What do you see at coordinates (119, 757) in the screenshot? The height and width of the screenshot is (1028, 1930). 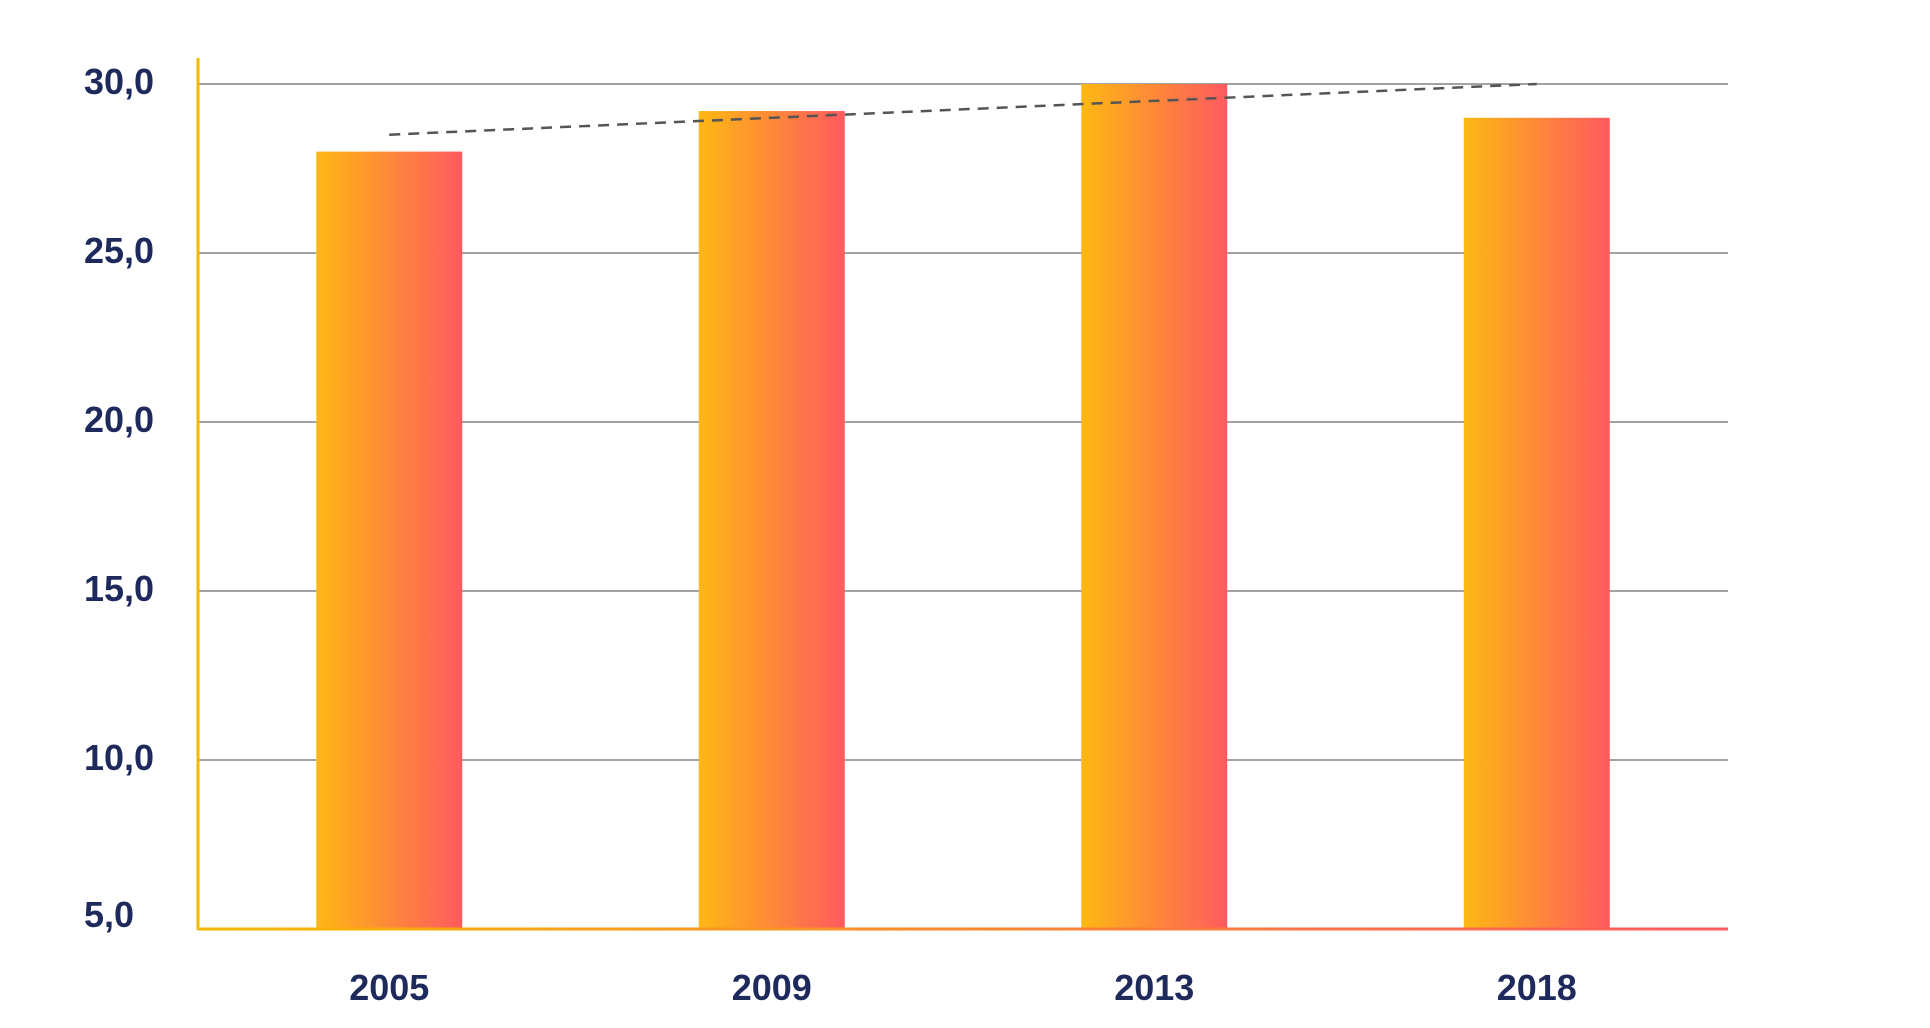 I see `y-tick-label: 10,0` at bounding box center [119, 757].